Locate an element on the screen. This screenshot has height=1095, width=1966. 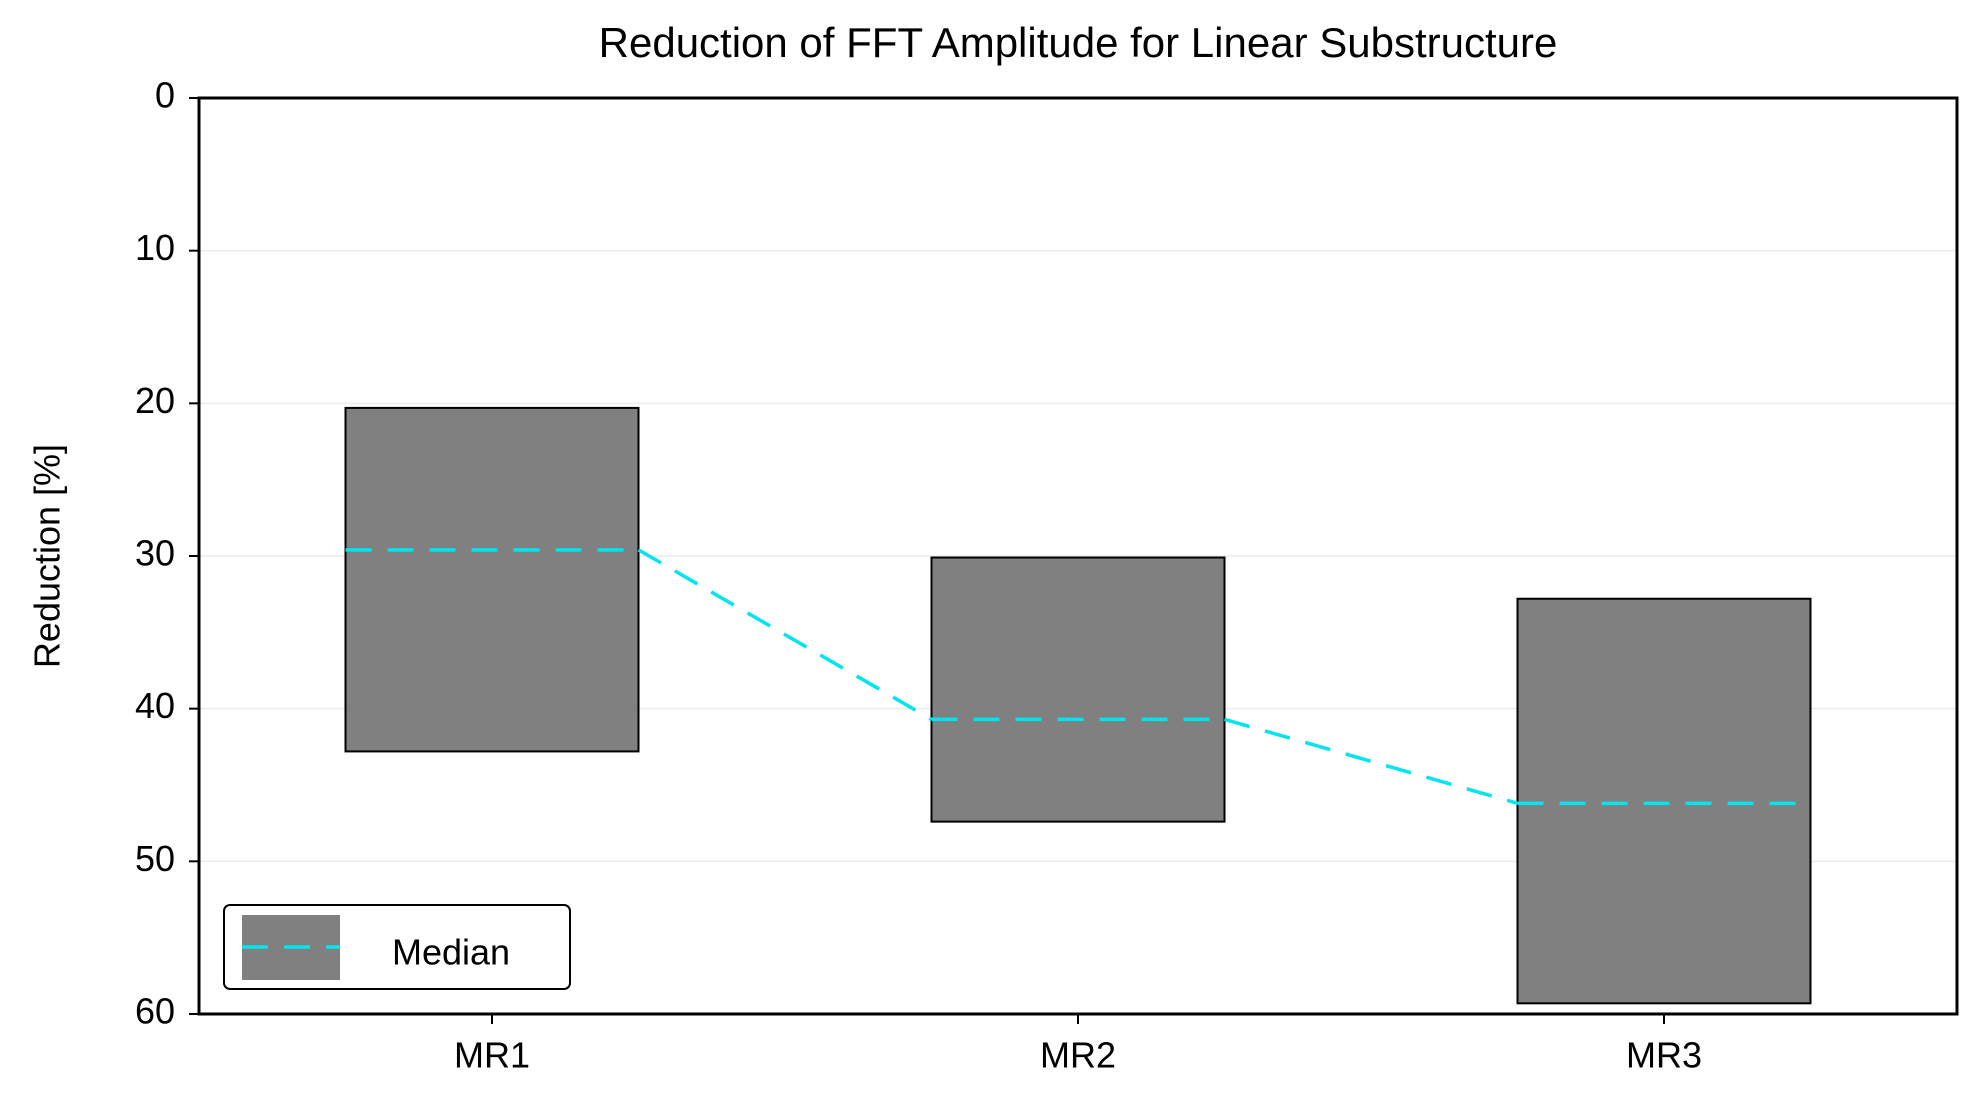
x-tick-label: MR2 is located at coordinates (1078, 1055).